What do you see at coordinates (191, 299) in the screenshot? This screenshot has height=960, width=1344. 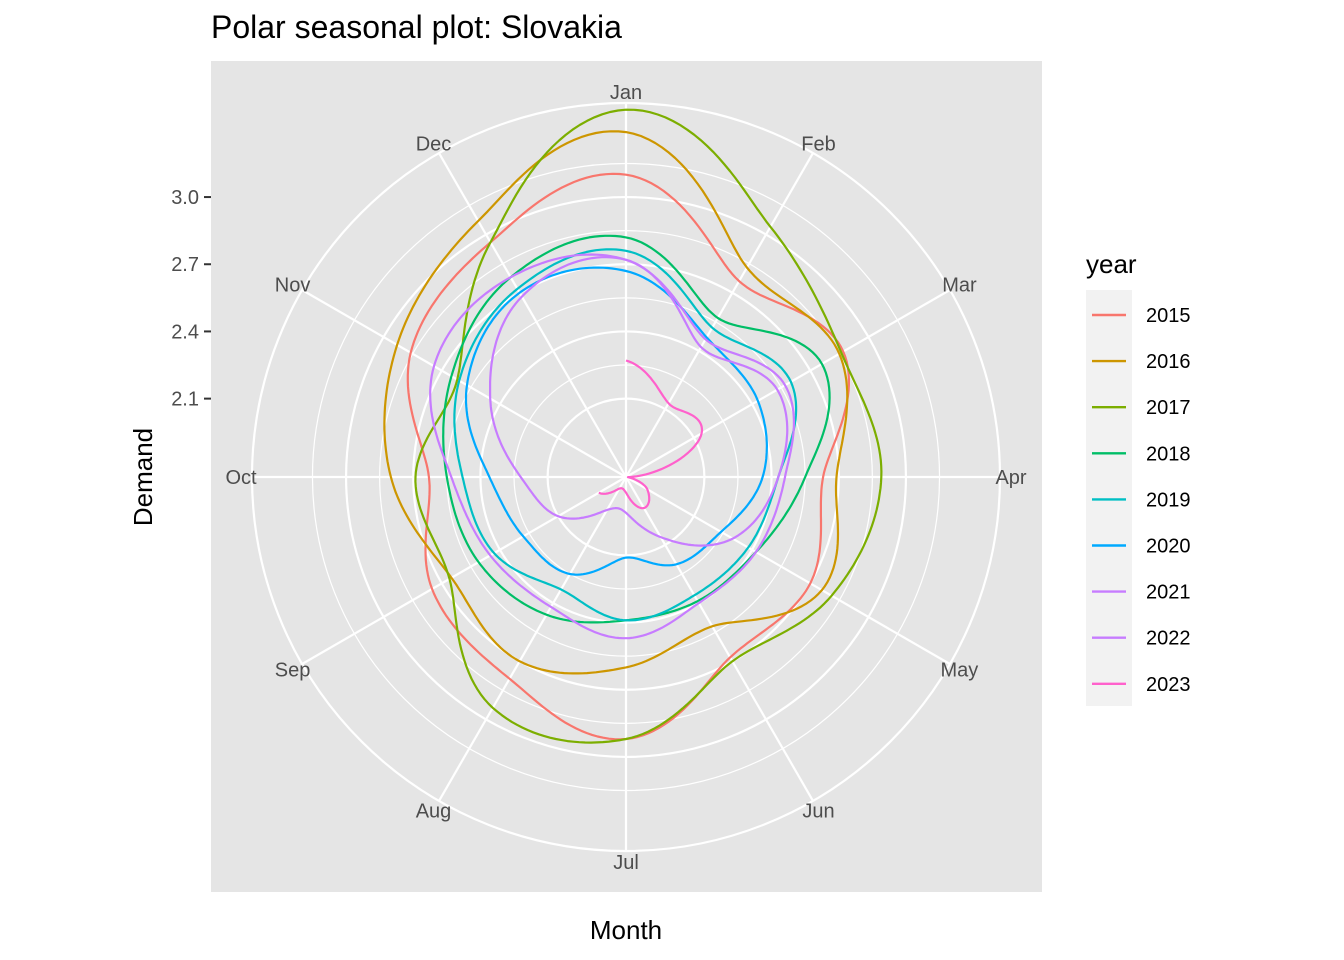 I see `radial-axis: 2.1 2.4 2.7 3.0` at bounding box center [191, 299].